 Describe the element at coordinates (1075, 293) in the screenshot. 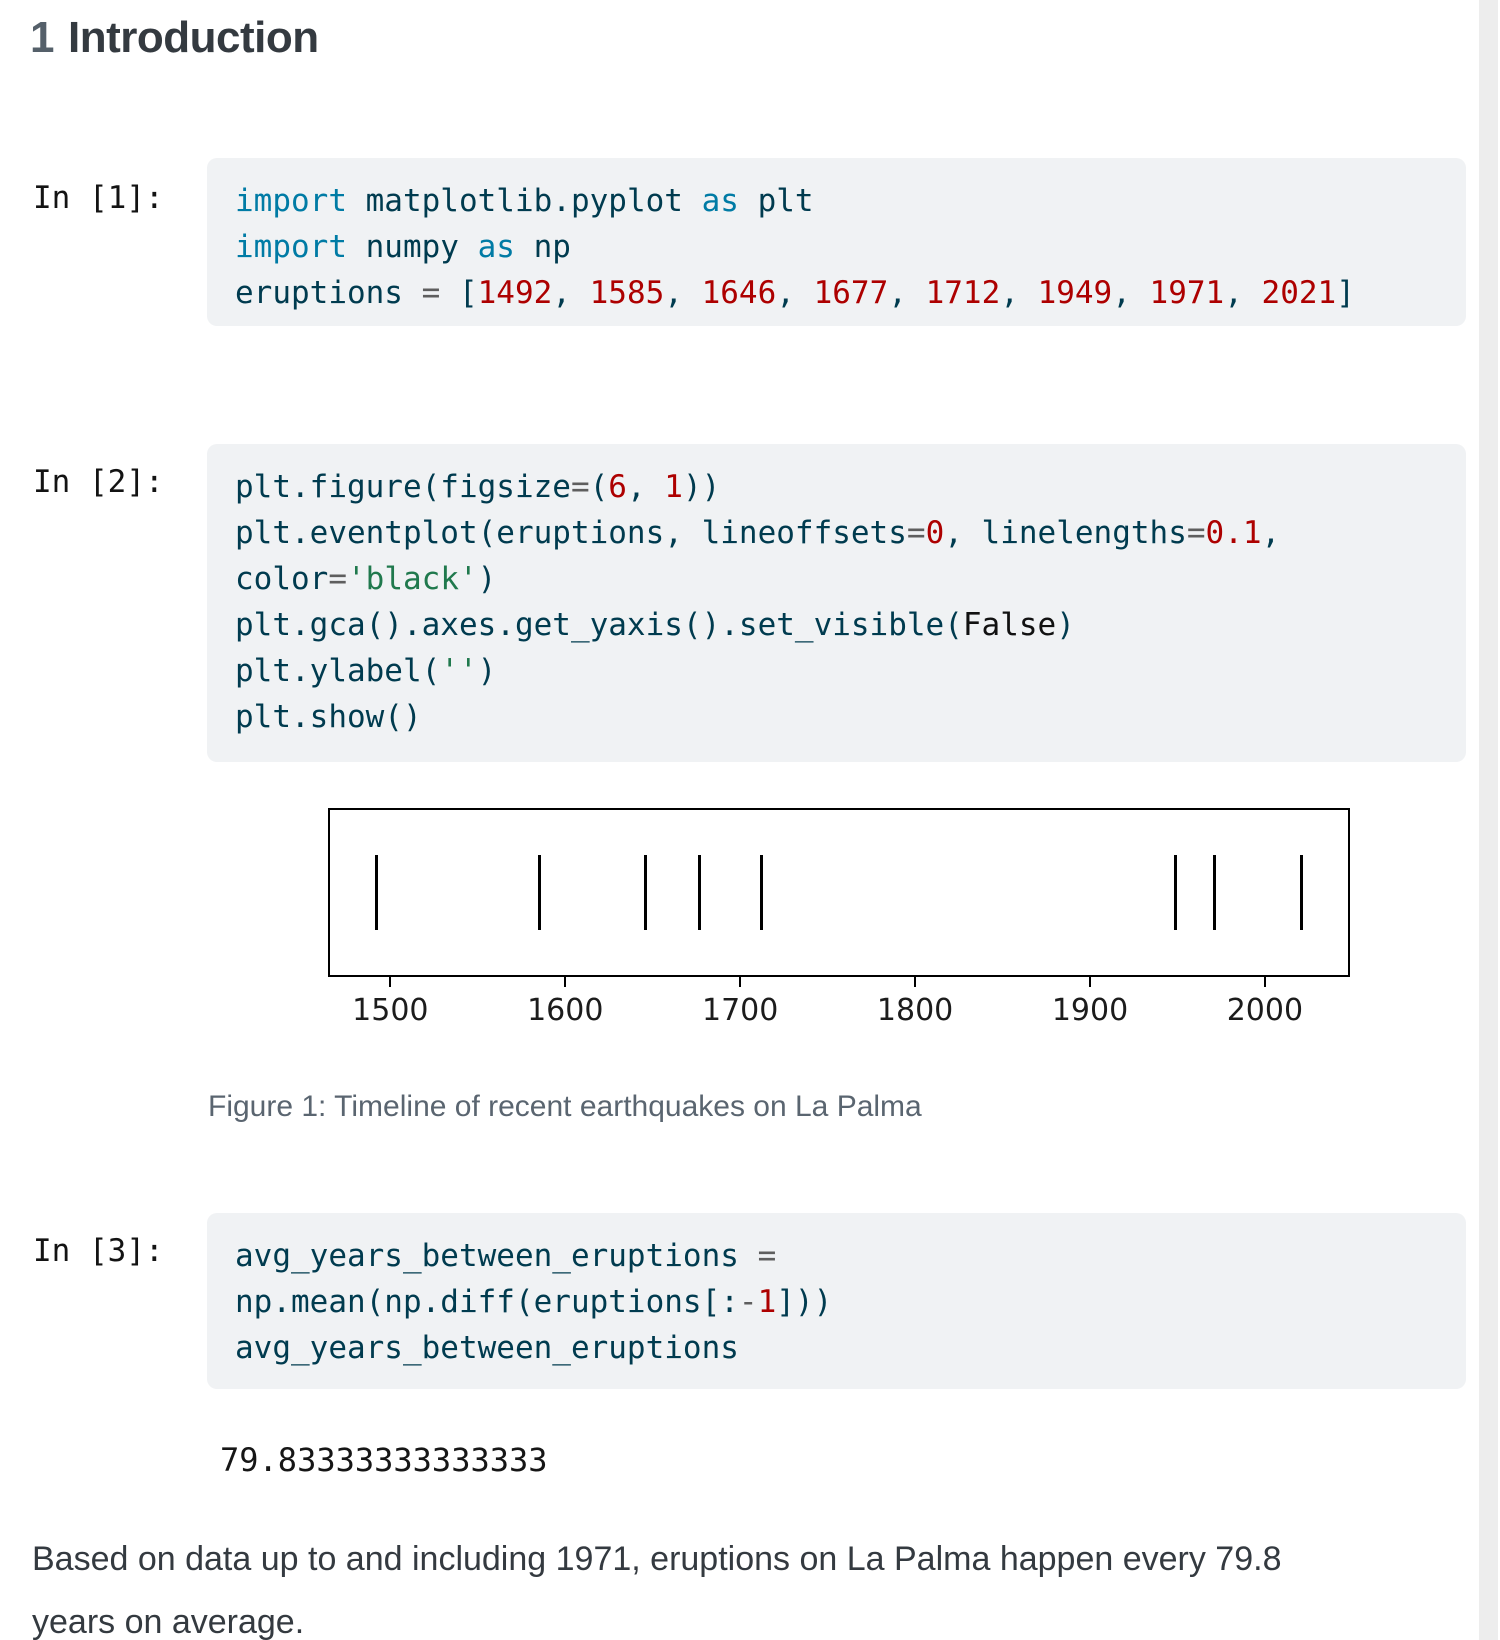

I see `code-token: 1949` at that location.